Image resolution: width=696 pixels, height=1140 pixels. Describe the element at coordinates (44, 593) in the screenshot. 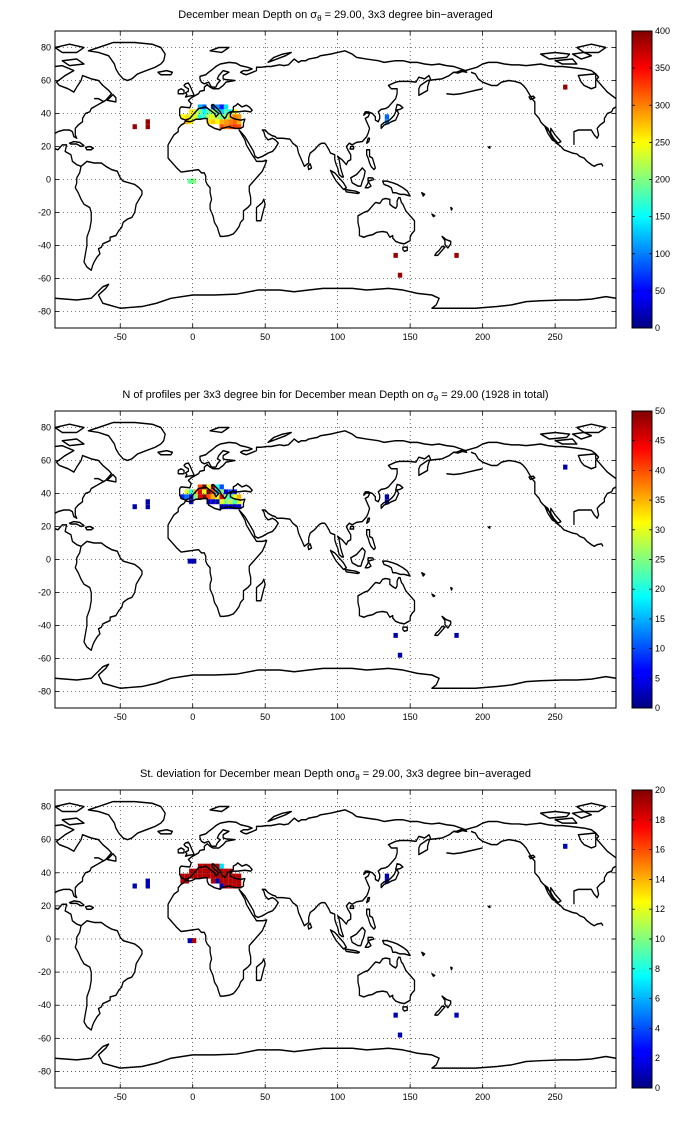

I see `y-tick-label: -20` at that location.